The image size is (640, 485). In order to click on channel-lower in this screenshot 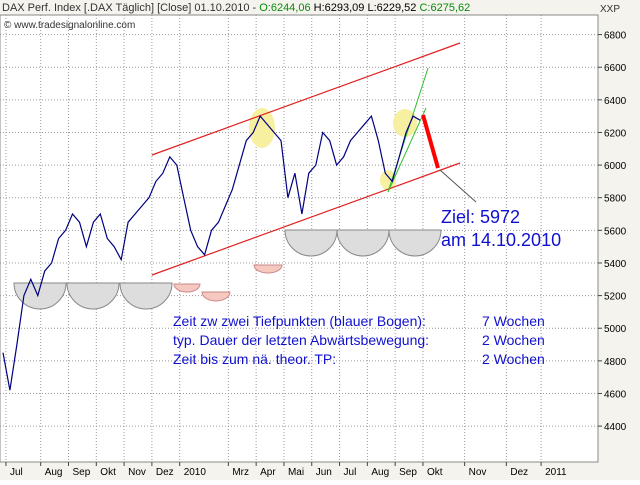, I will do `click(306, 219)`.